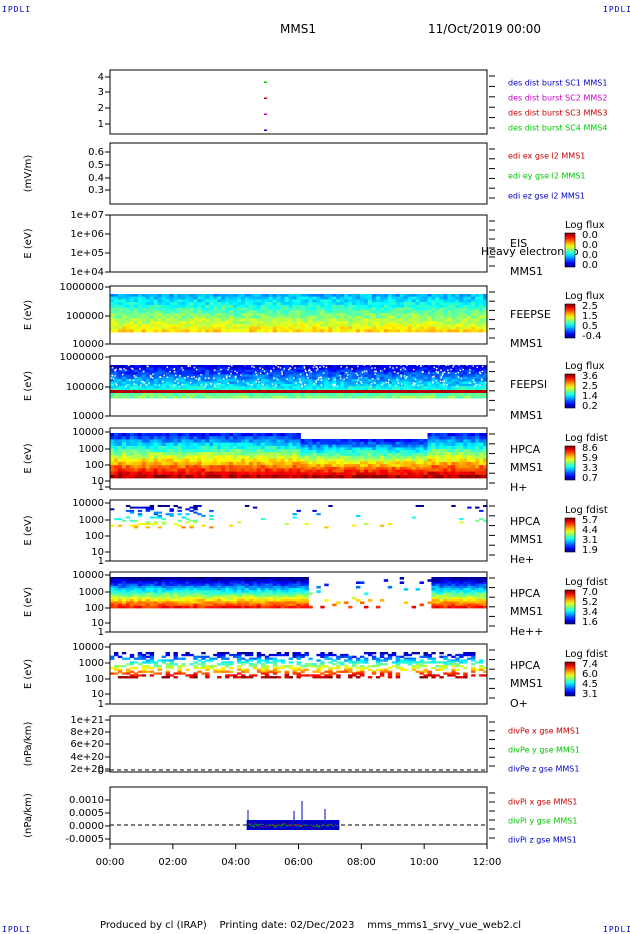 This screenshot has width=630, height=934. I want to click on side-label: FEEPSI, so click(528, 384).